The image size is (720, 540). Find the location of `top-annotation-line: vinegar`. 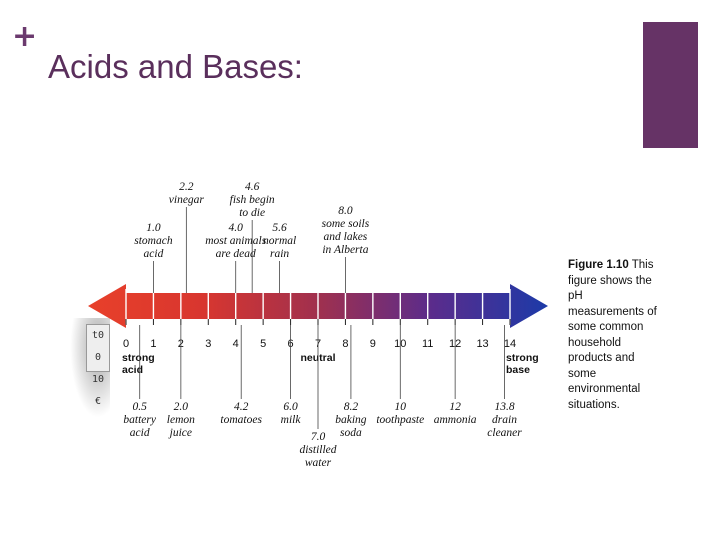

top-annotation-line: vinegar is located at coordinates (187, 200).